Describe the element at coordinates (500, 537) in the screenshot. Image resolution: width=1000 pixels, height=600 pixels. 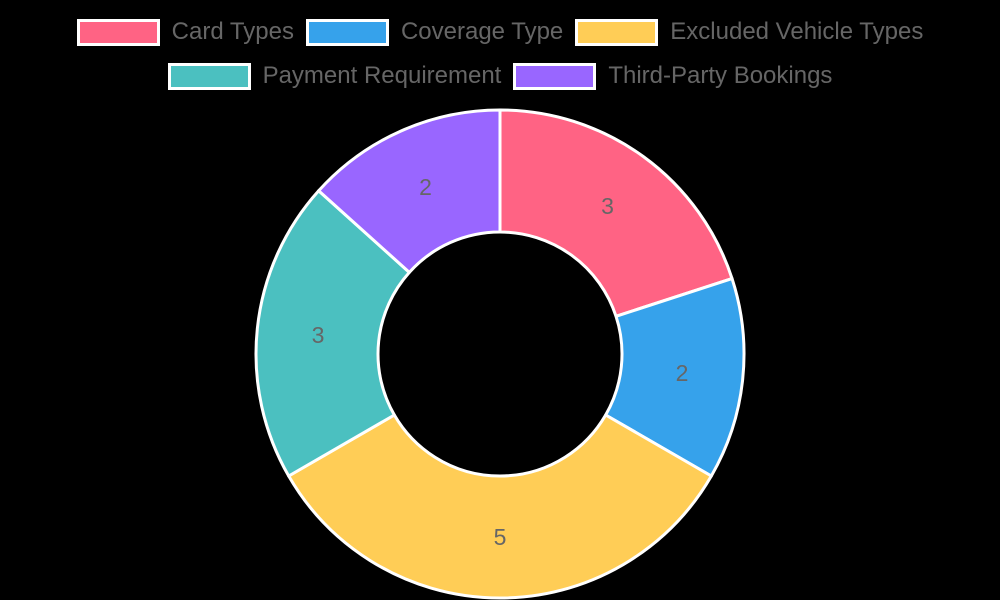
I see `slice-value-excluded-vehicle-types: 5` at that location.